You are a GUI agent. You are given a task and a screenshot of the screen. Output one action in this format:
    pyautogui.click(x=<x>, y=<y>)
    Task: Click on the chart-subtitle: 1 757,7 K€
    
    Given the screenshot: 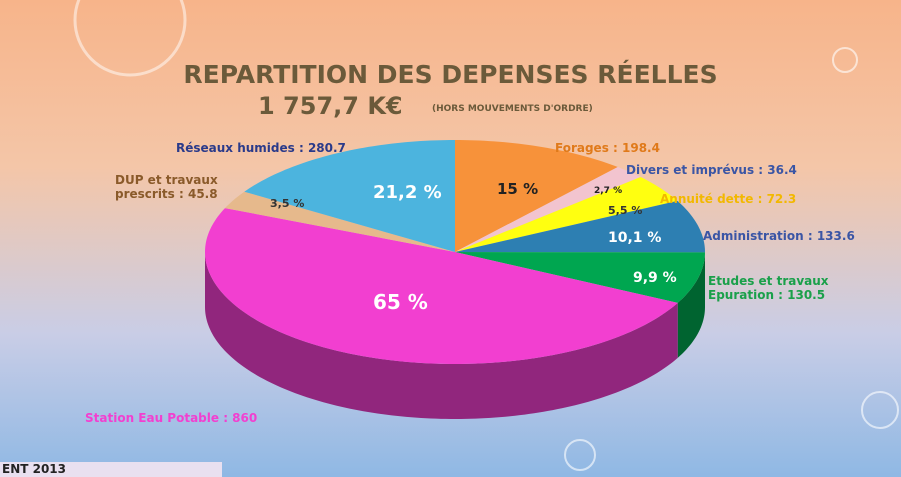 What is the action you would take?
    pyautogui.click(x=330, y=106)
    